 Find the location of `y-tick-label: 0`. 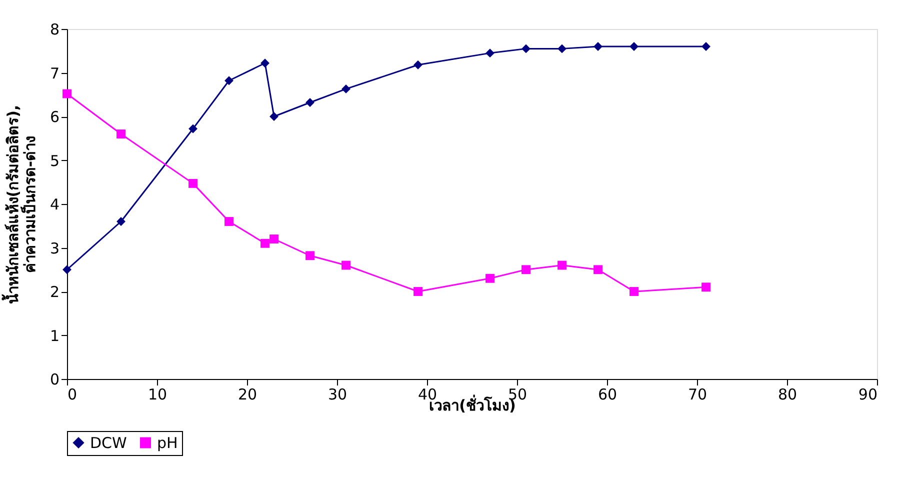

y-tick-label: 0 is located at coordinates (55, 379).